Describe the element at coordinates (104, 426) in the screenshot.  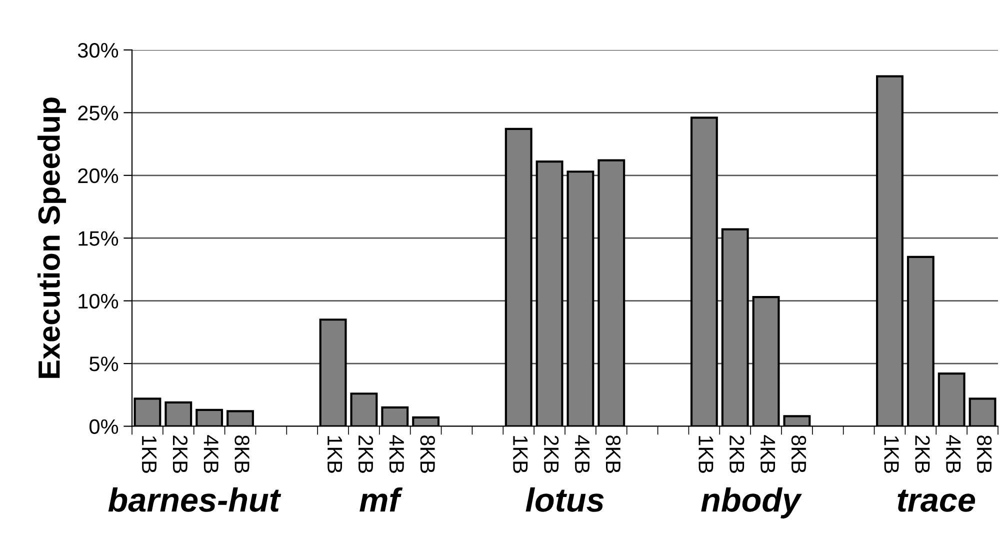
I see `y-tick-label: 0%` at that location.